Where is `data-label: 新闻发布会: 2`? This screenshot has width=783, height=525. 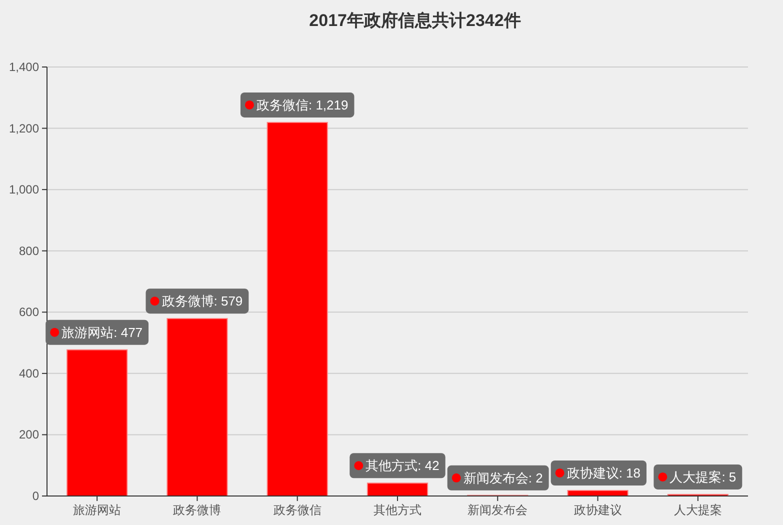
data-label: 新闻发布会: 2 is located at coordinates (503, 478).